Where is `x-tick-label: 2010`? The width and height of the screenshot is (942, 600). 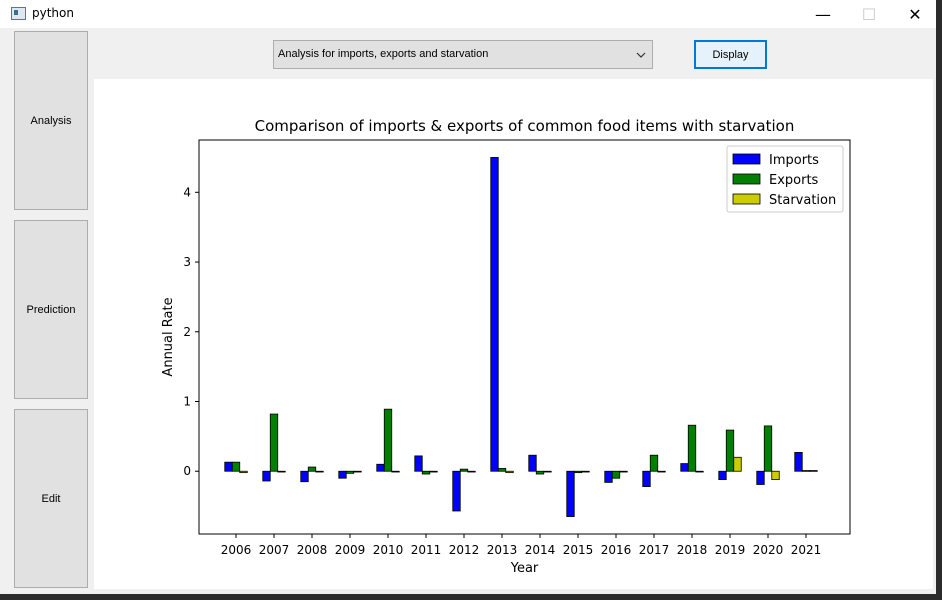
x-tick-label: 2010 is located at coordinates (388, 550).